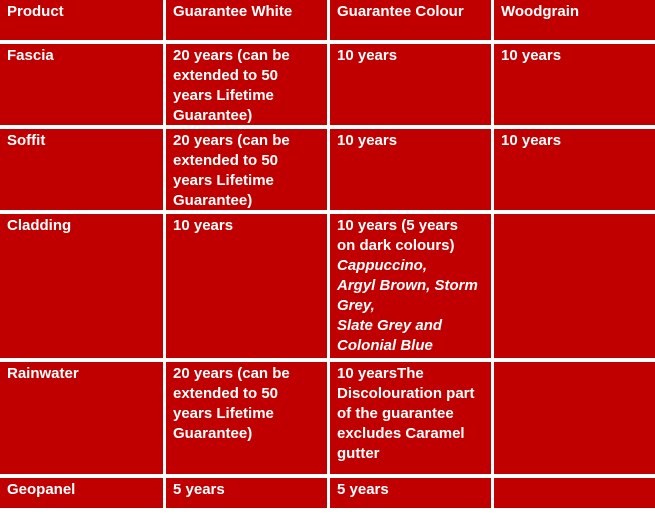  Describe the element at coordinates (358, 453) in the screenshot. I see `cell-text: gutter` at that location.